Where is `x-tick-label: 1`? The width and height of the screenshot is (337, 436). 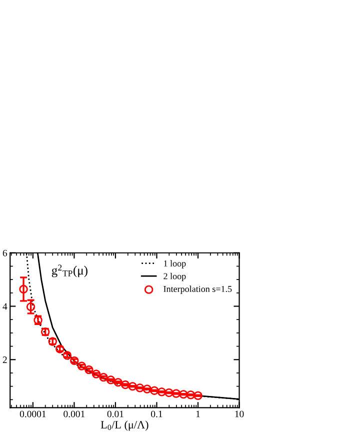
x-tick-label: 1 is located at coordinates (198, 414).